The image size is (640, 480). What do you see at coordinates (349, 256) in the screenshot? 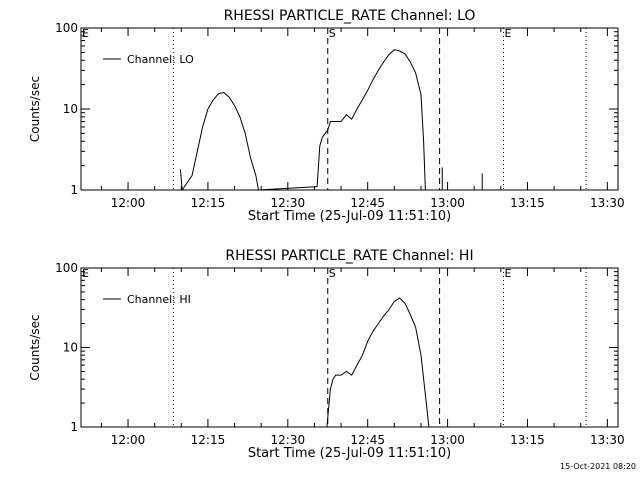
I see `chart-title: RHESSI PARTICLE_RATE Channel: HI` at bounding box center [349, 256].